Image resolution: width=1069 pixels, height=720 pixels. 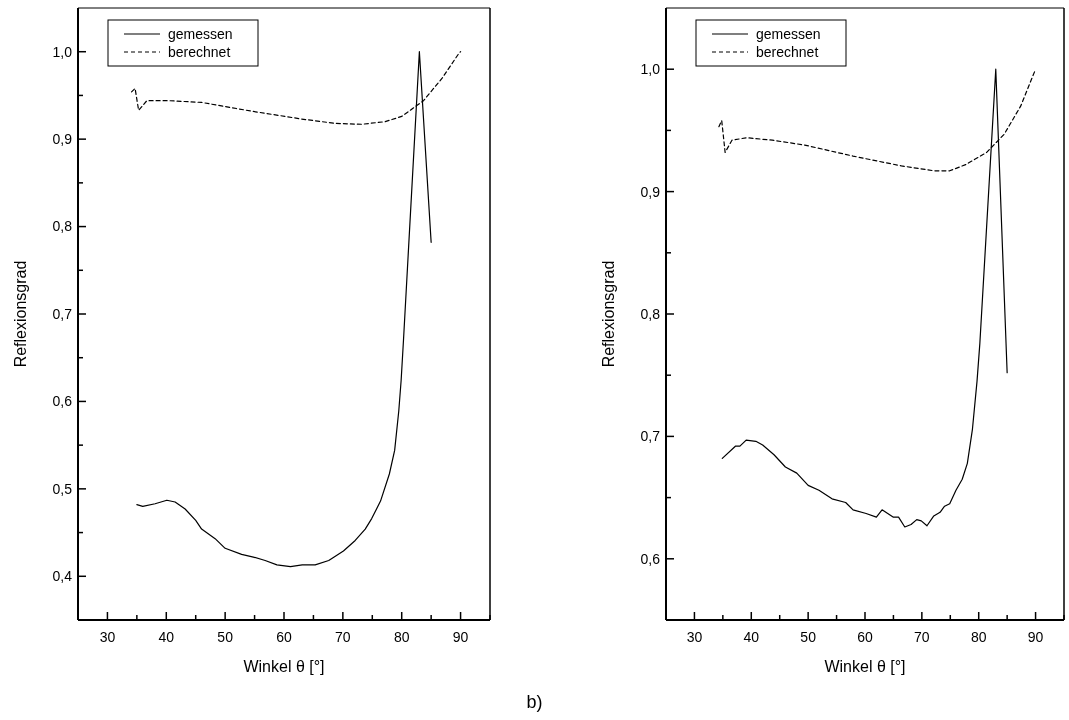 What do you see at coordinates (62, 488) in the screenshot?
I see `y-tick-label: 0,5` at bounding box center [62, 488].